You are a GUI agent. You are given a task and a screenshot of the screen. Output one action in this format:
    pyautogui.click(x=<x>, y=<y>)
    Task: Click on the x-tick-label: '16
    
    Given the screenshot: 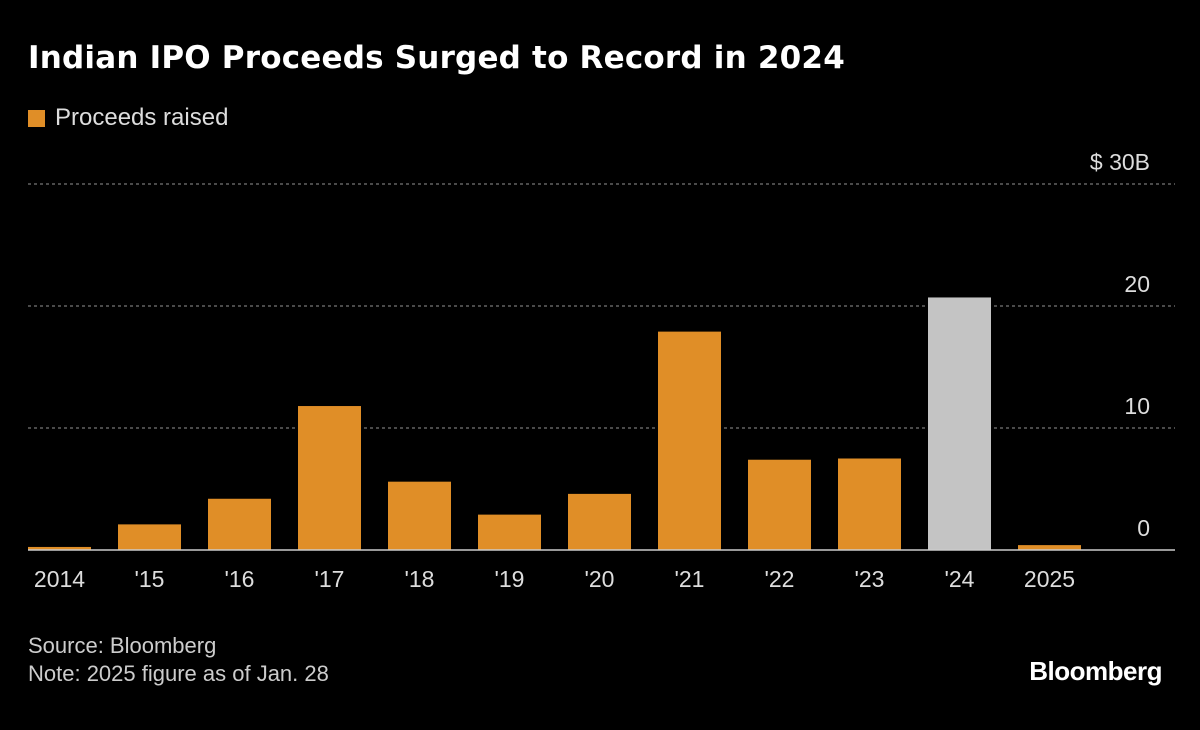 What is the action you would take?
    pyautogui.click(x=240, y=579)
    